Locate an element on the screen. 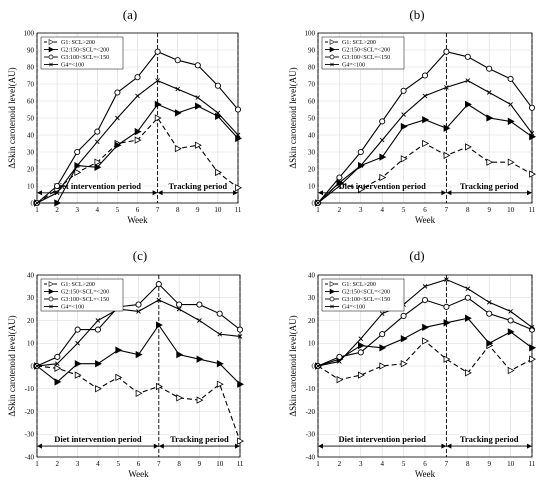 The height and width of the screenshot is (482, 550). panel-label: (b) is located at coordinates (416, 14).